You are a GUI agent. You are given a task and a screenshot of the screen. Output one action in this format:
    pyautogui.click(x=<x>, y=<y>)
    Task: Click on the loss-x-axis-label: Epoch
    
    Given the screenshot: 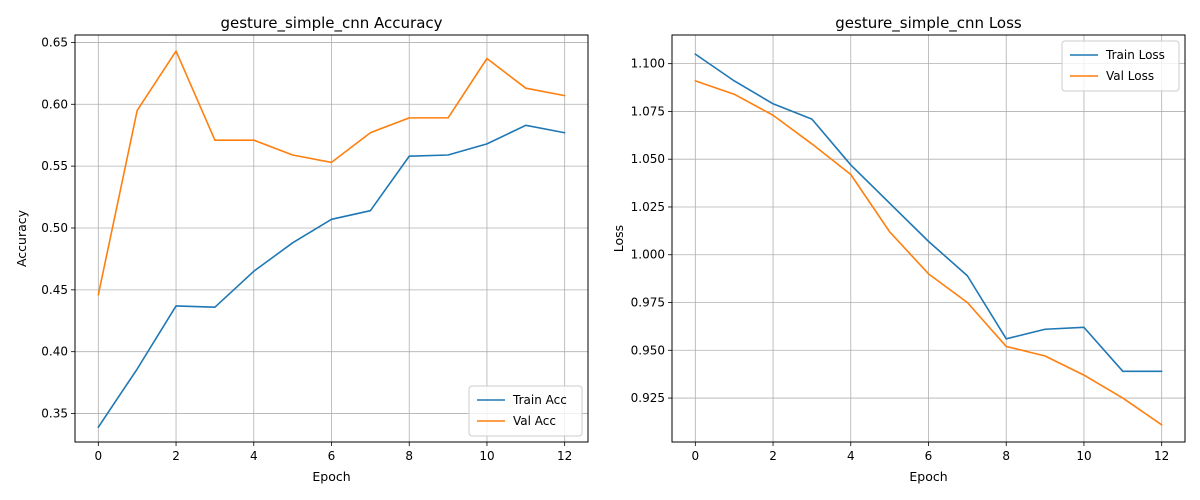 What is the action you would take?
    pyautogui.click(x=928, y=476)
    